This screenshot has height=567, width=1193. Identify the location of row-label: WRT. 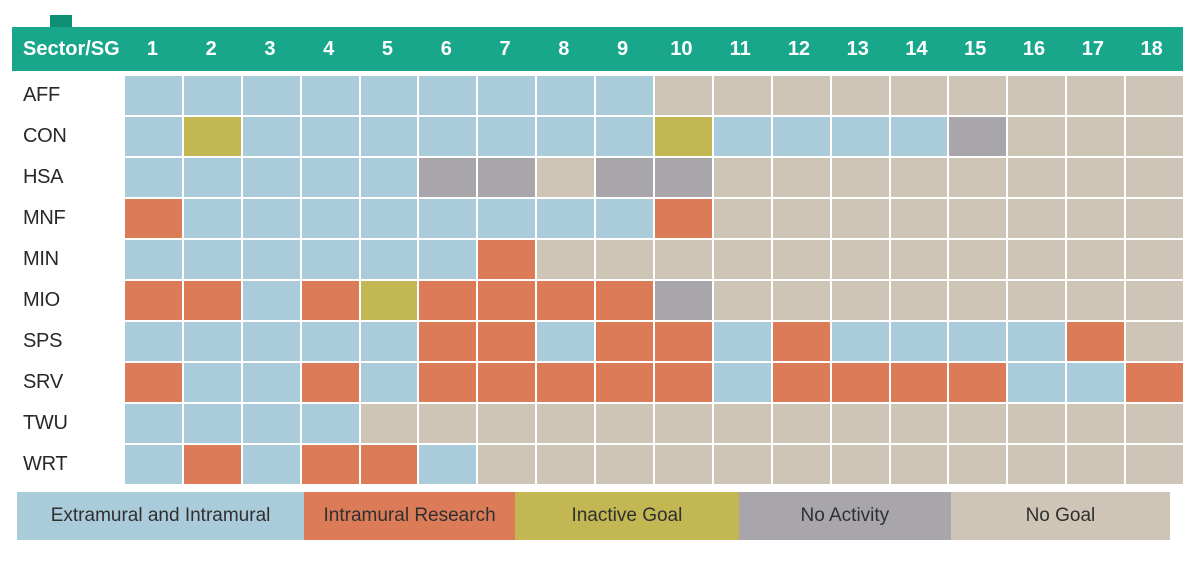
(67, 464).